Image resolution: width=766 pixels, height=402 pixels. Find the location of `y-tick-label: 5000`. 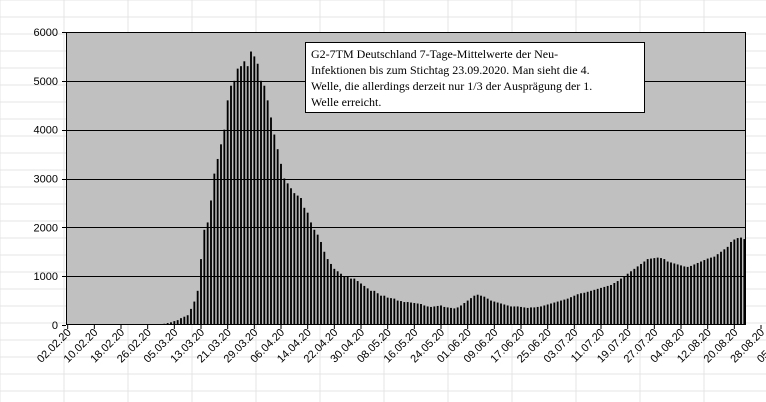

y-tick-label: 5000 is located at coordinates (46, 82).